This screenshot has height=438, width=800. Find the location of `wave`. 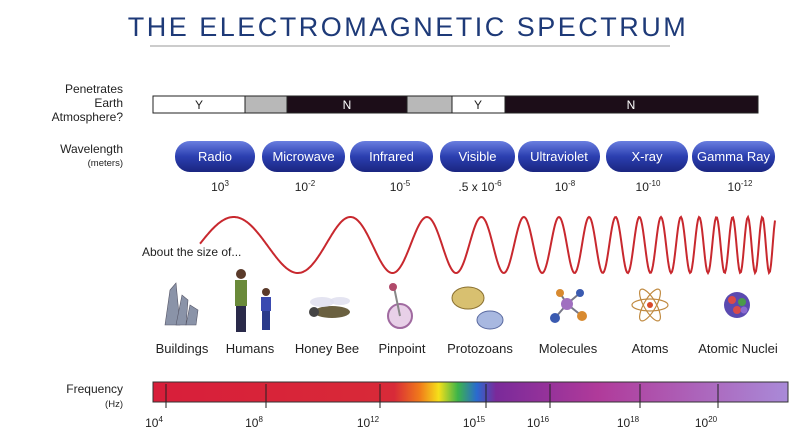

wave is located at coordinates (487, 245).